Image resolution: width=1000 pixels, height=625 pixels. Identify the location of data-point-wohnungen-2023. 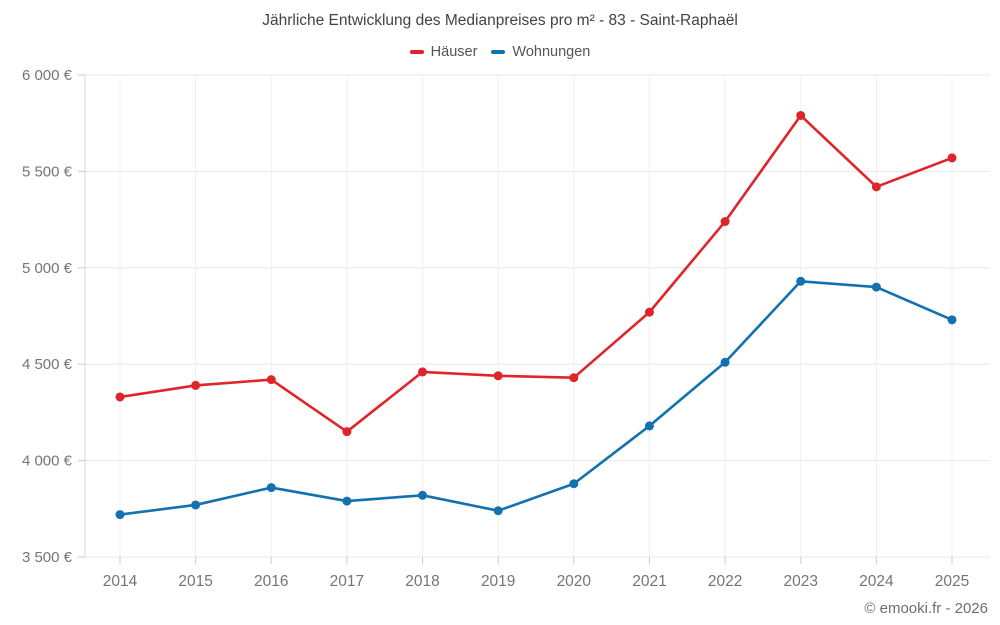
(801, 281).